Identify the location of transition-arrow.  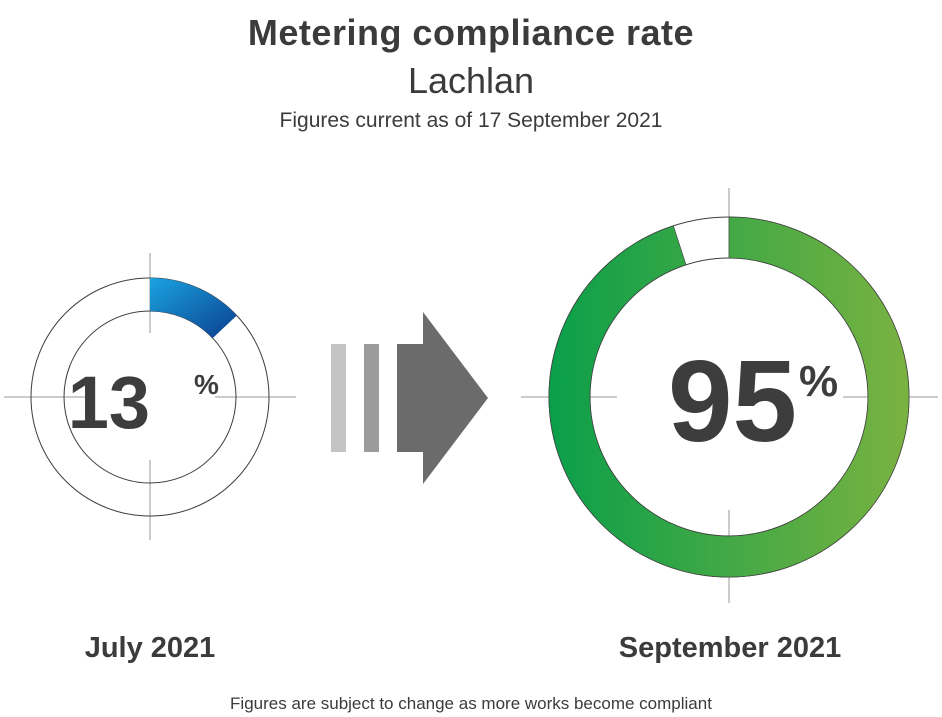
(409, 398).